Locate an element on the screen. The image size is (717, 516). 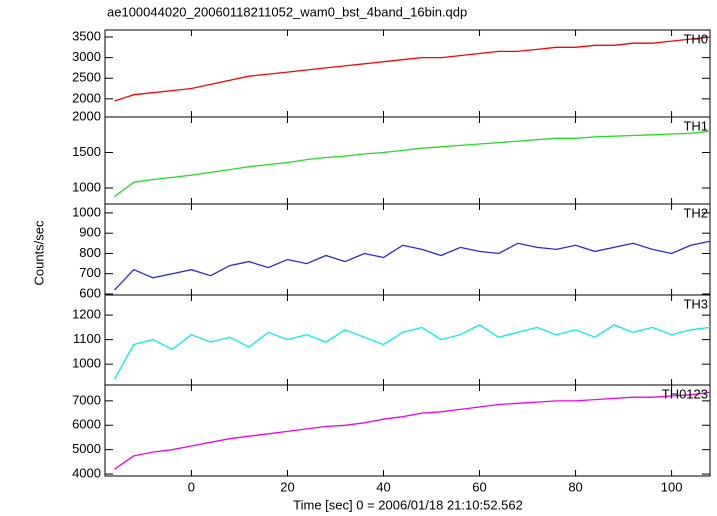
y-tick-label: 3000 is located at coordinates (86, 56).